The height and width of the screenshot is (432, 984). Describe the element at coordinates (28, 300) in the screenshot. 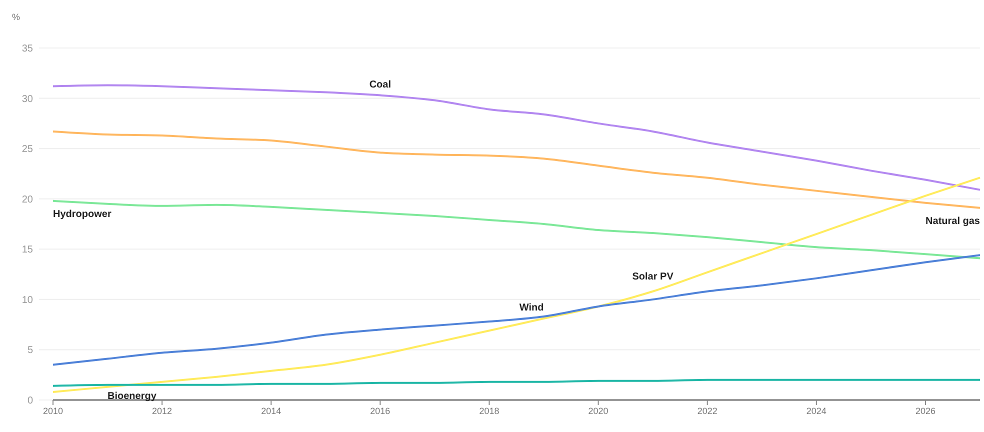

I see `y-tick-label: 10` at that location.